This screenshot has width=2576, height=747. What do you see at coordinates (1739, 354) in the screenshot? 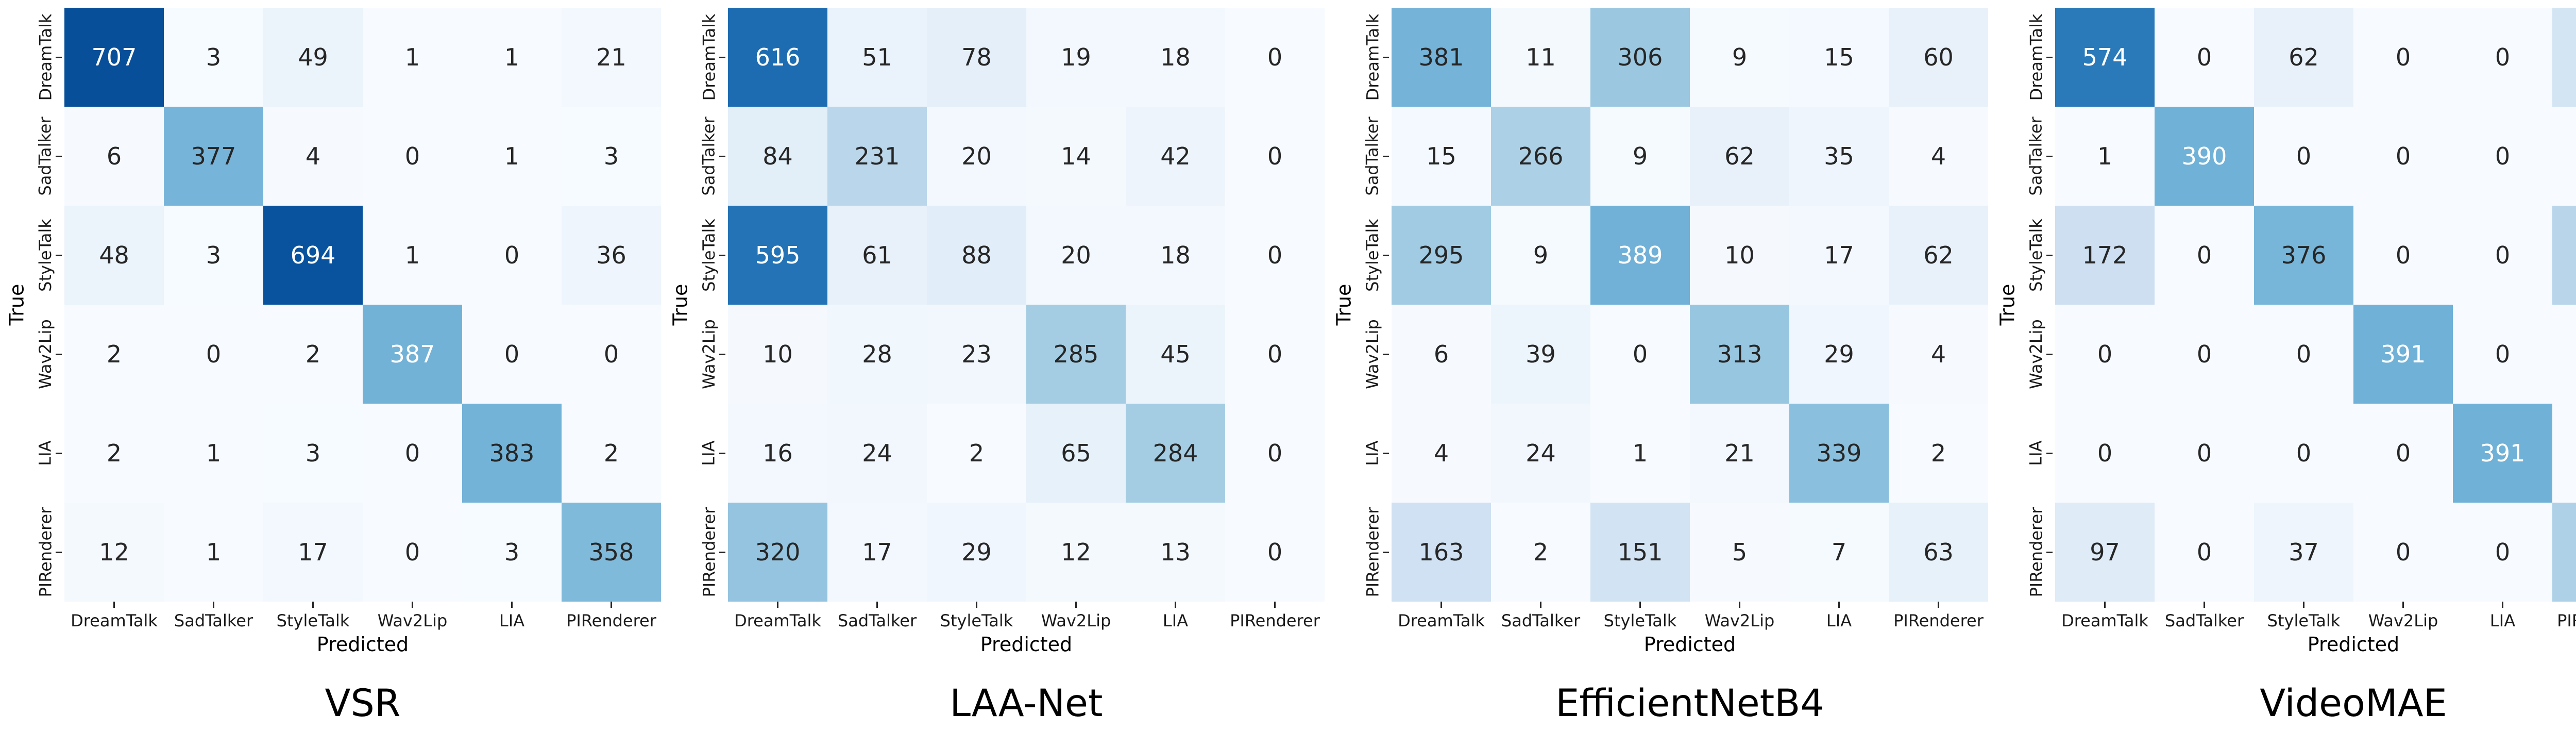
I see `heatmap-cell: 313` at bounding box center [1739, 354].